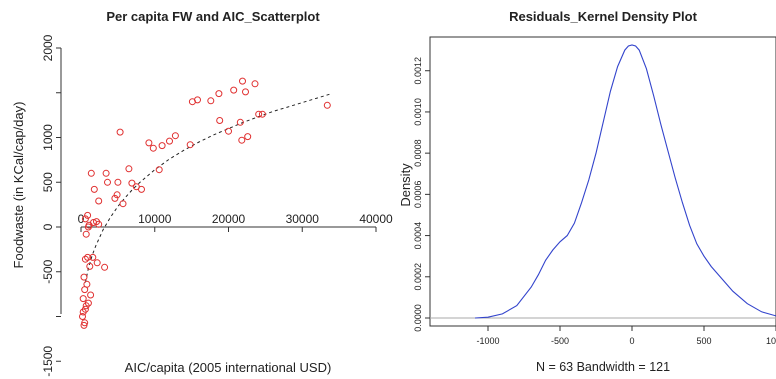 Image resolution: width=776 pixels, height=379 pixels. What do you see at coordinates (703, 341) in the screenshot?
I see `density-x-tick-label: 500` at bounding box center [703, 341].